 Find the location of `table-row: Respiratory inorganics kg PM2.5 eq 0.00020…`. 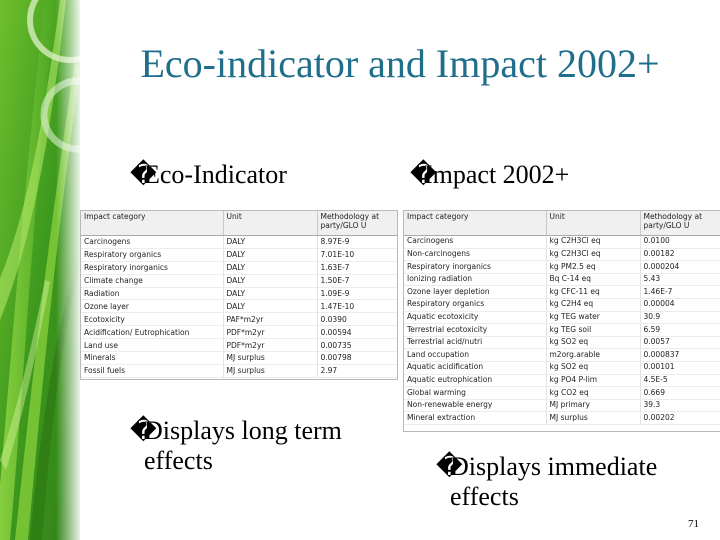

table-row: Respiratory inorganics kg PM2.5 eq 0.00020… is located at coordinates (562, 267).